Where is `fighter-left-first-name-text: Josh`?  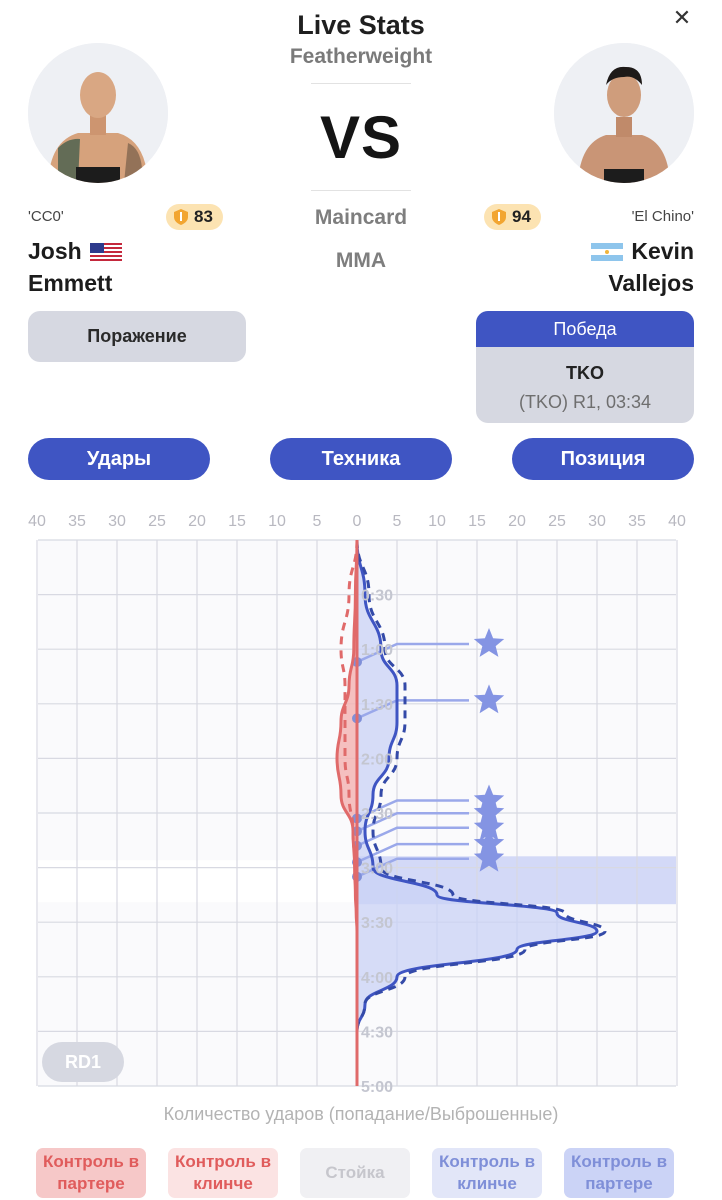 fighter-left-first-name-text: Josh is located at coordinates (55, 251).